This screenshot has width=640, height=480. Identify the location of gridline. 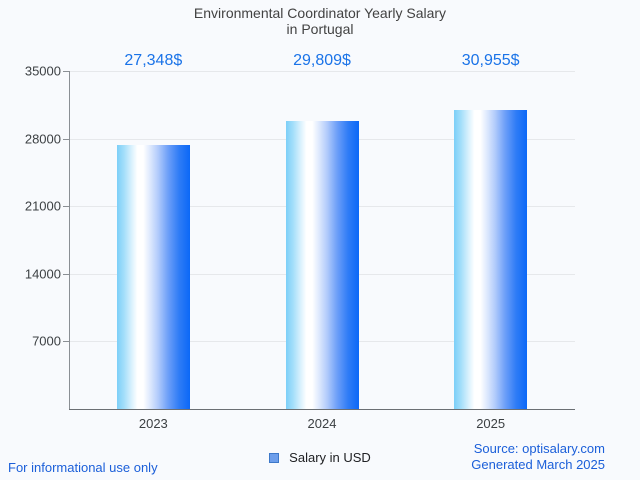
(322, 71).